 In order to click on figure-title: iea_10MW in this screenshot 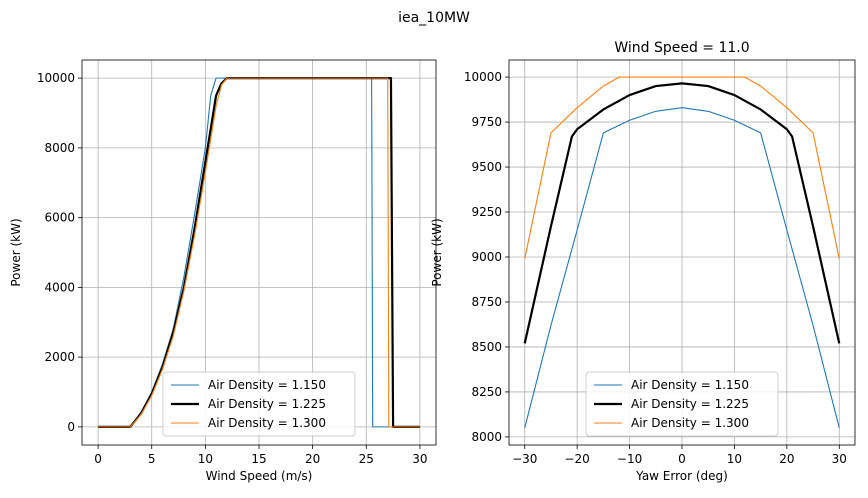, I will do `click(434, 18)`.